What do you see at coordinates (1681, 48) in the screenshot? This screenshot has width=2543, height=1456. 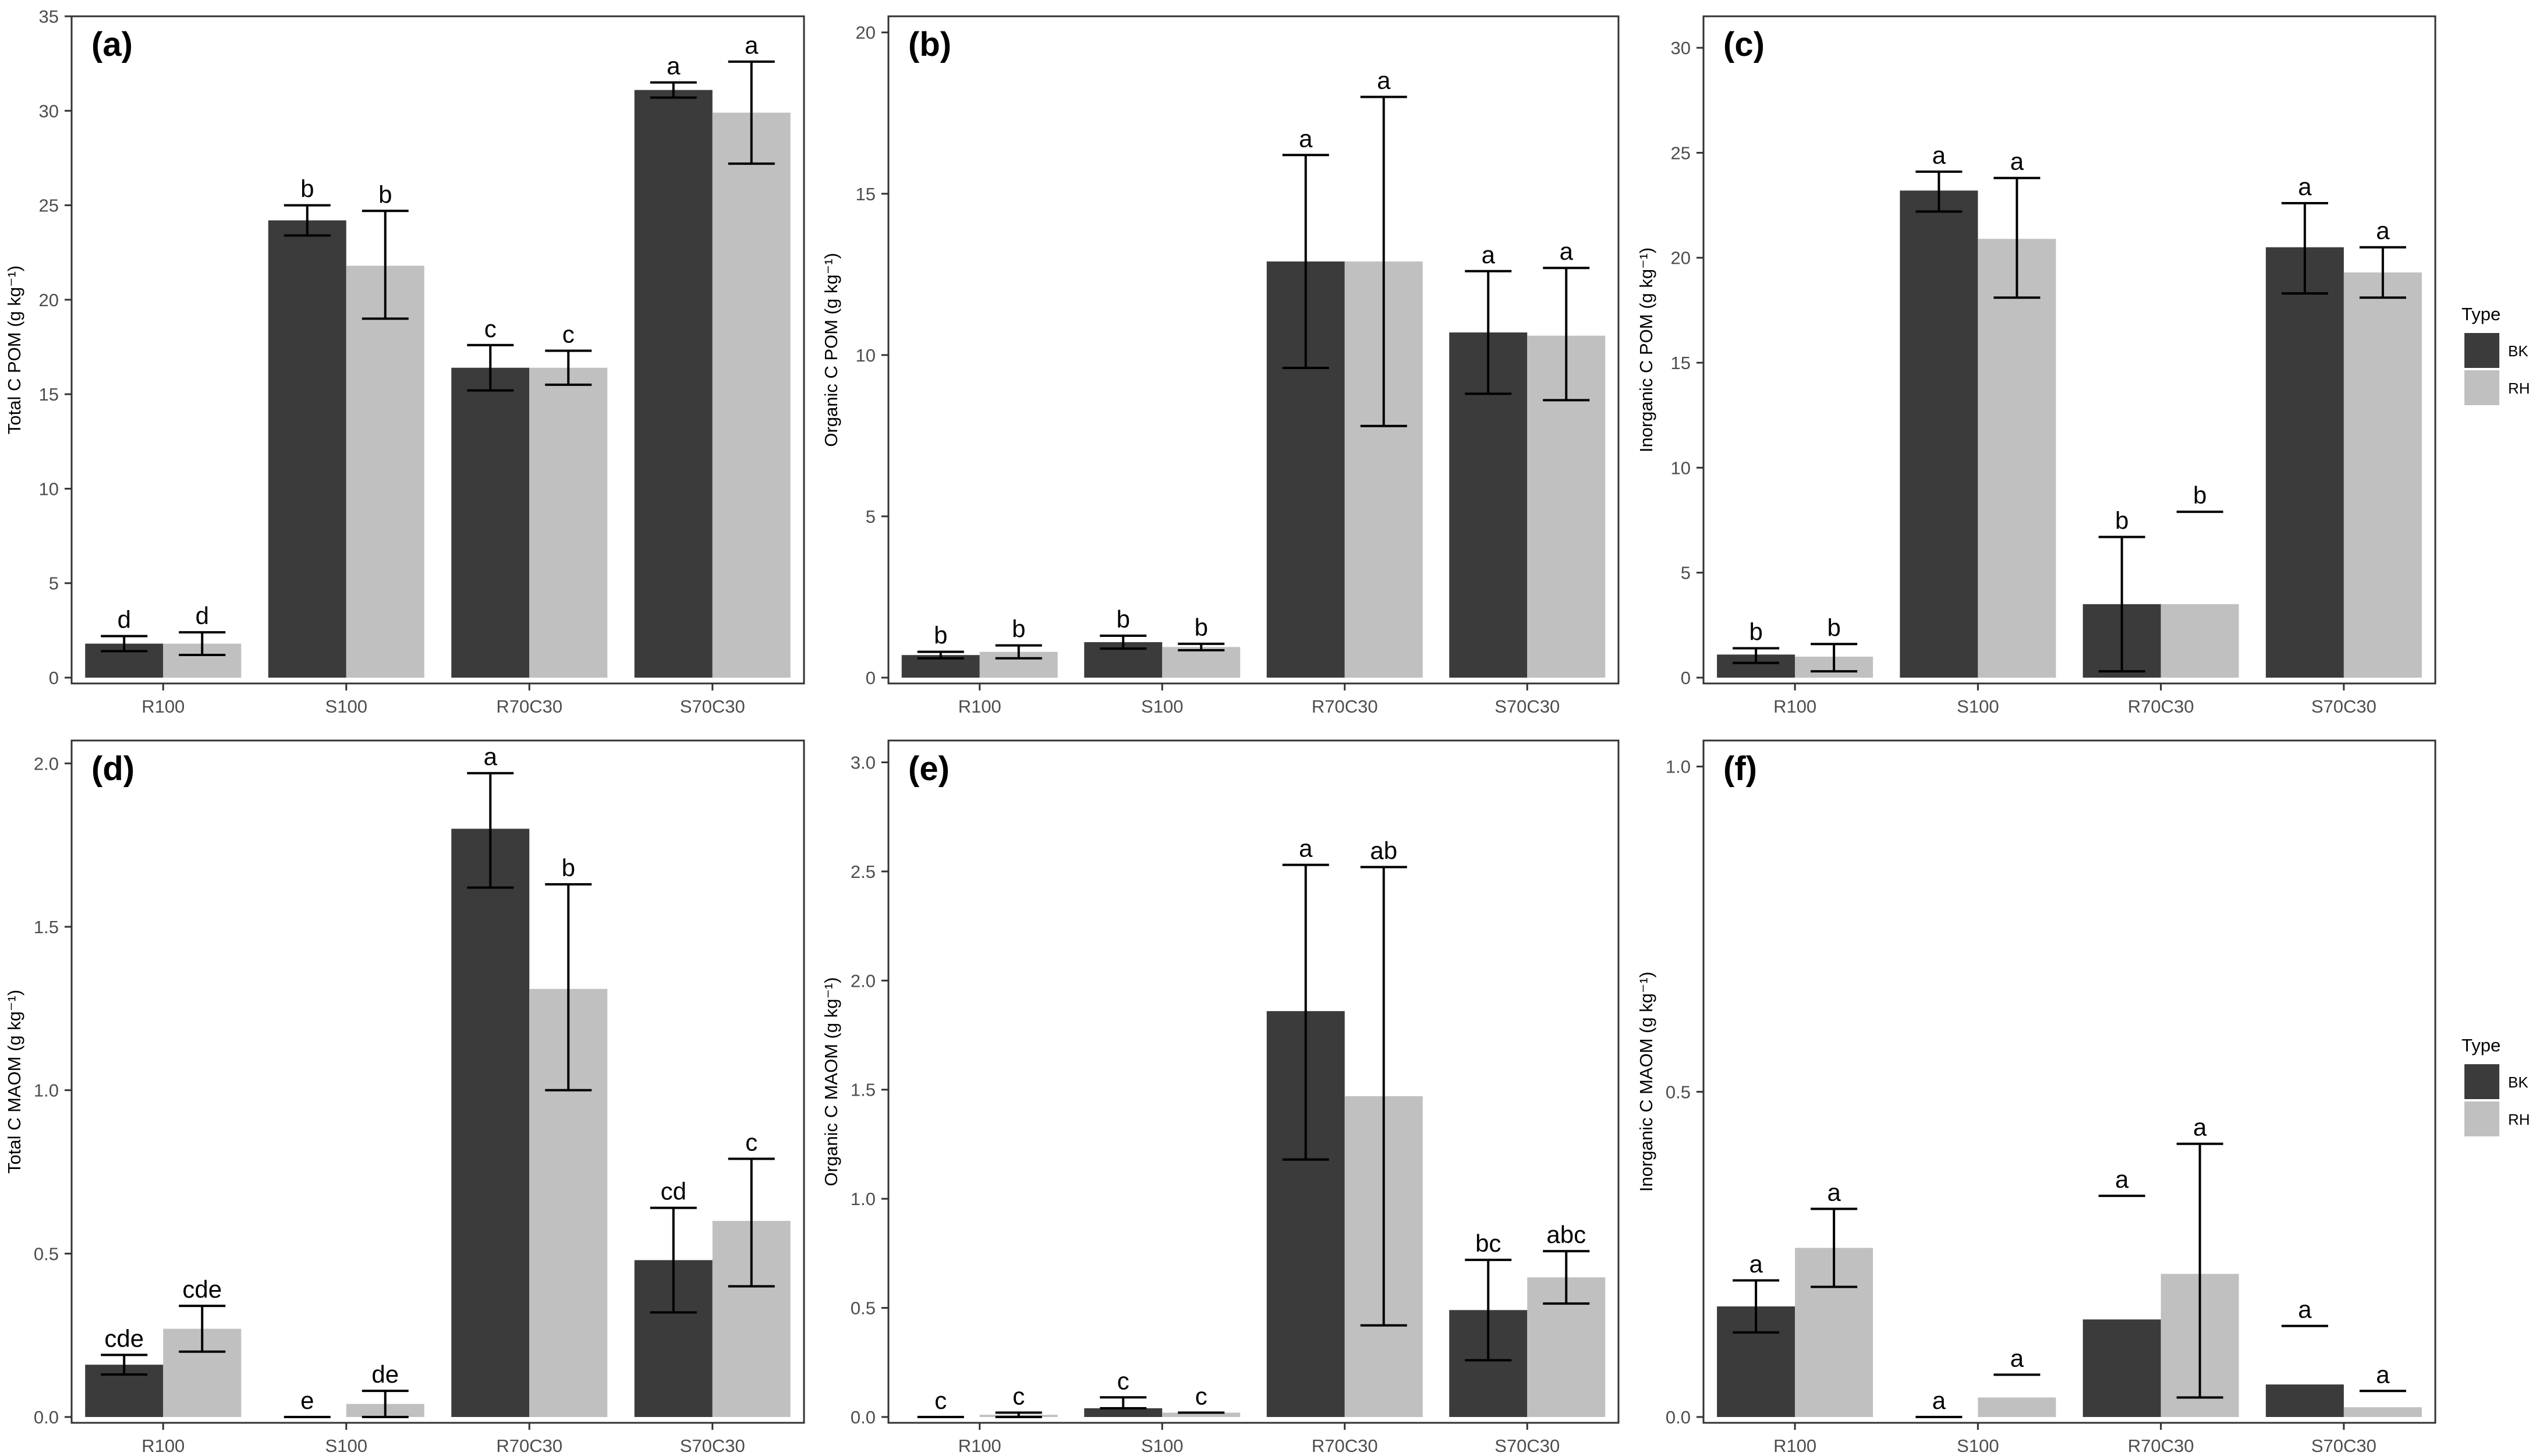 I see `y-tick-label: 30` at bounding box center [1681, 48].